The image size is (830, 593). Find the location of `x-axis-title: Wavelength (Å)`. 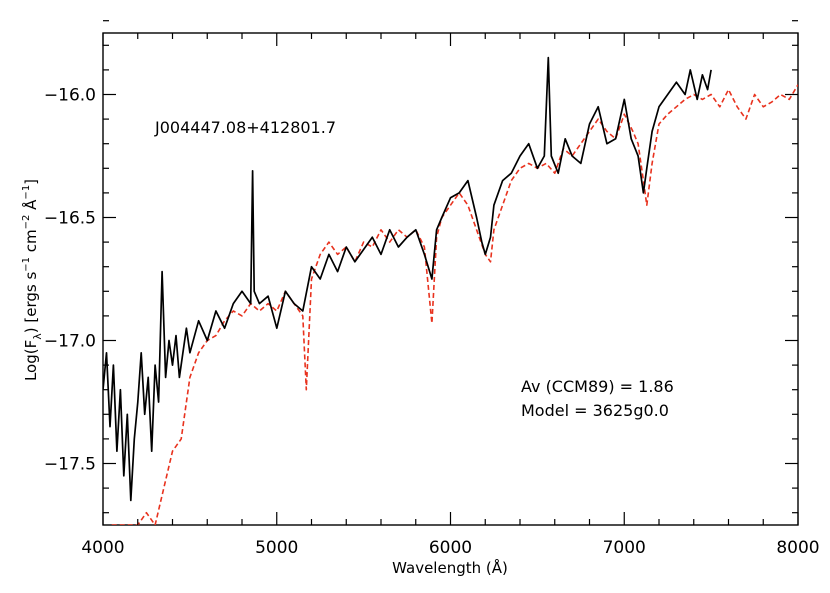

x-axis-title: Wavelength (Å) is located at coordinates (450, 567).